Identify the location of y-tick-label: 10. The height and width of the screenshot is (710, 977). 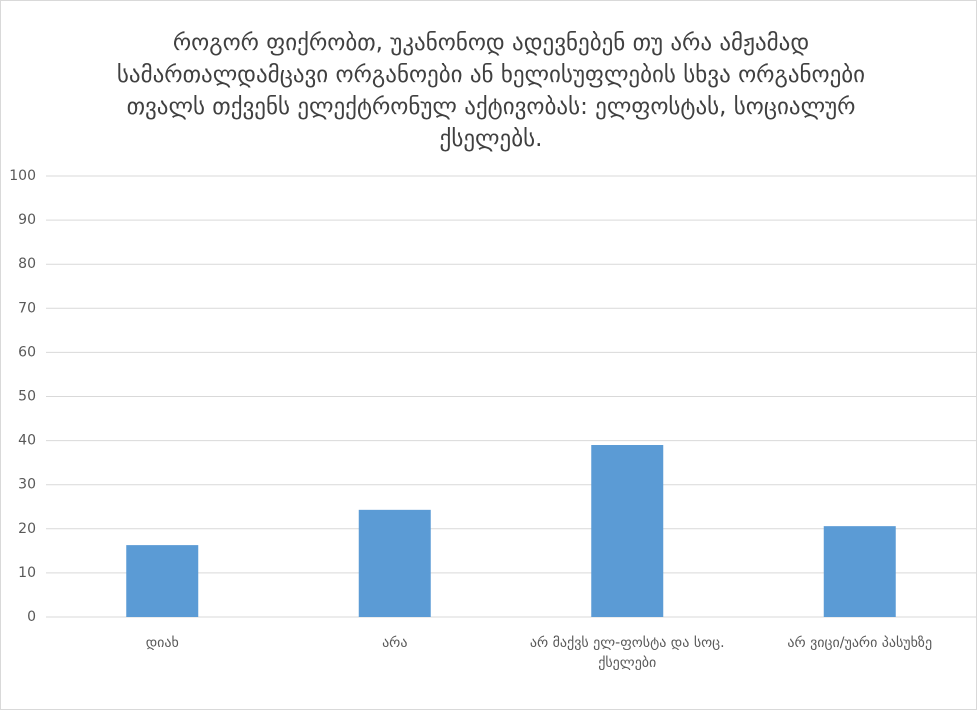
(27, 573).